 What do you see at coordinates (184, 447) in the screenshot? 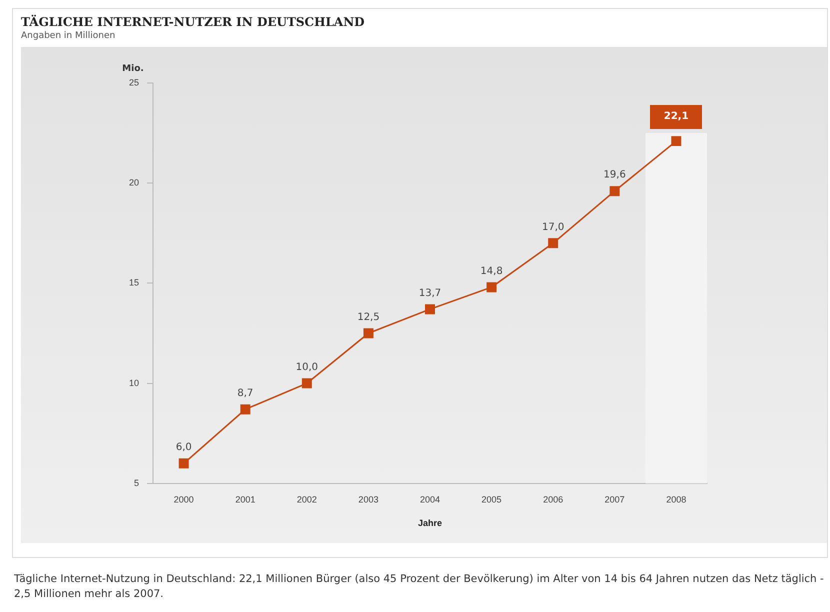
I see `data-label: 6,0` at bounding box center [184, 447].